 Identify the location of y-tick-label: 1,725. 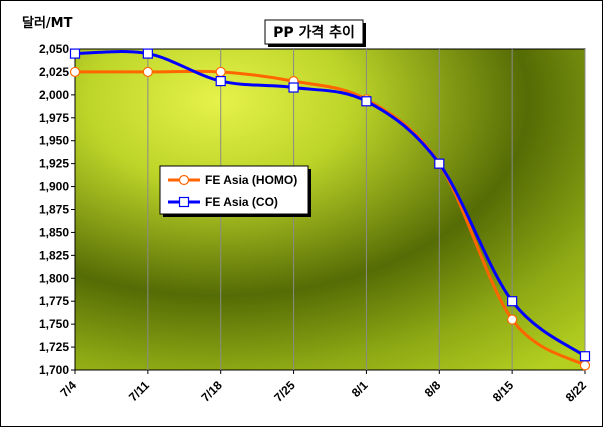
(54, 347).